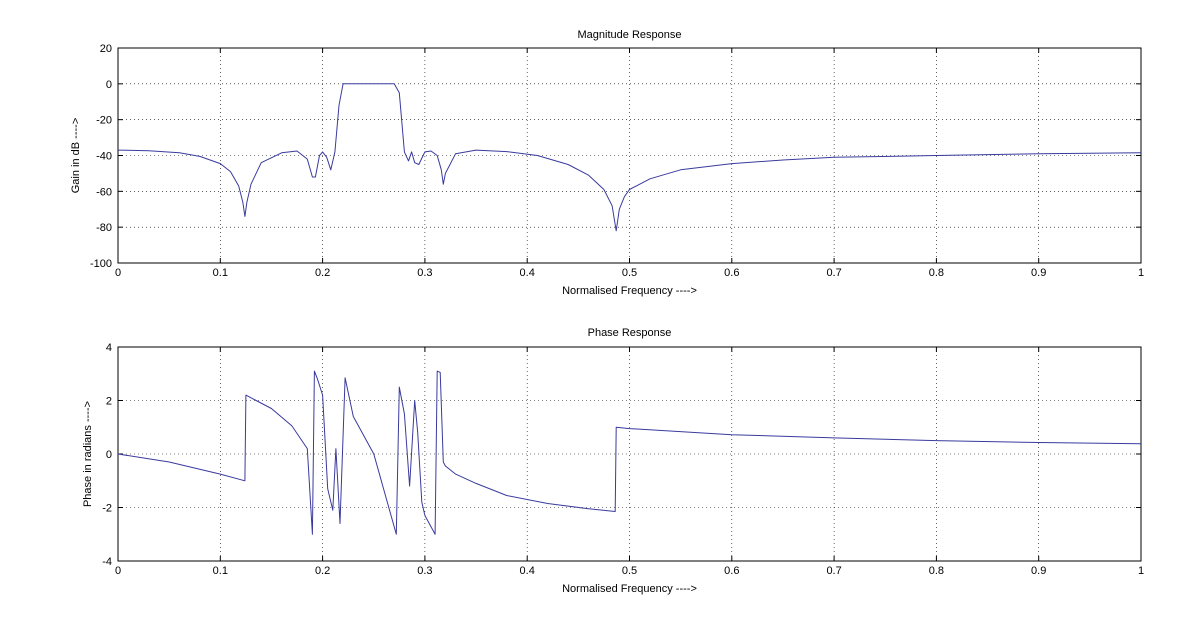 Image resolution: width=1200 pixels, height=630 pixels. I want to click on phase-x-tick-label: 0.7, so click(833, 571).